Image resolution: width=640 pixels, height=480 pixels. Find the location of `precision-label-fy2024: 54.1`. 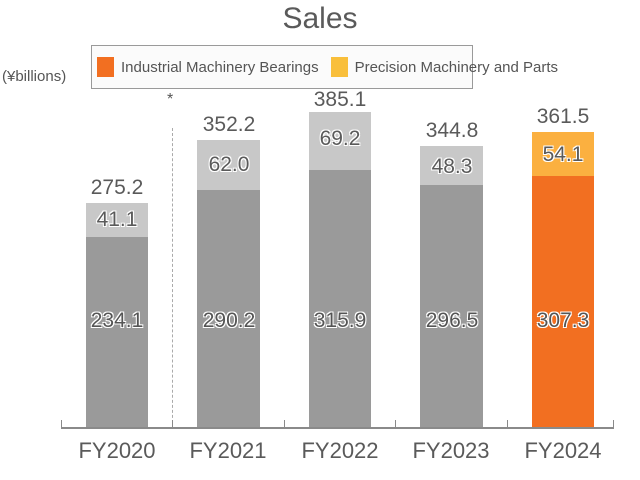

precision-label-fy2024: 54.1 is located at coordinates (563, 154).